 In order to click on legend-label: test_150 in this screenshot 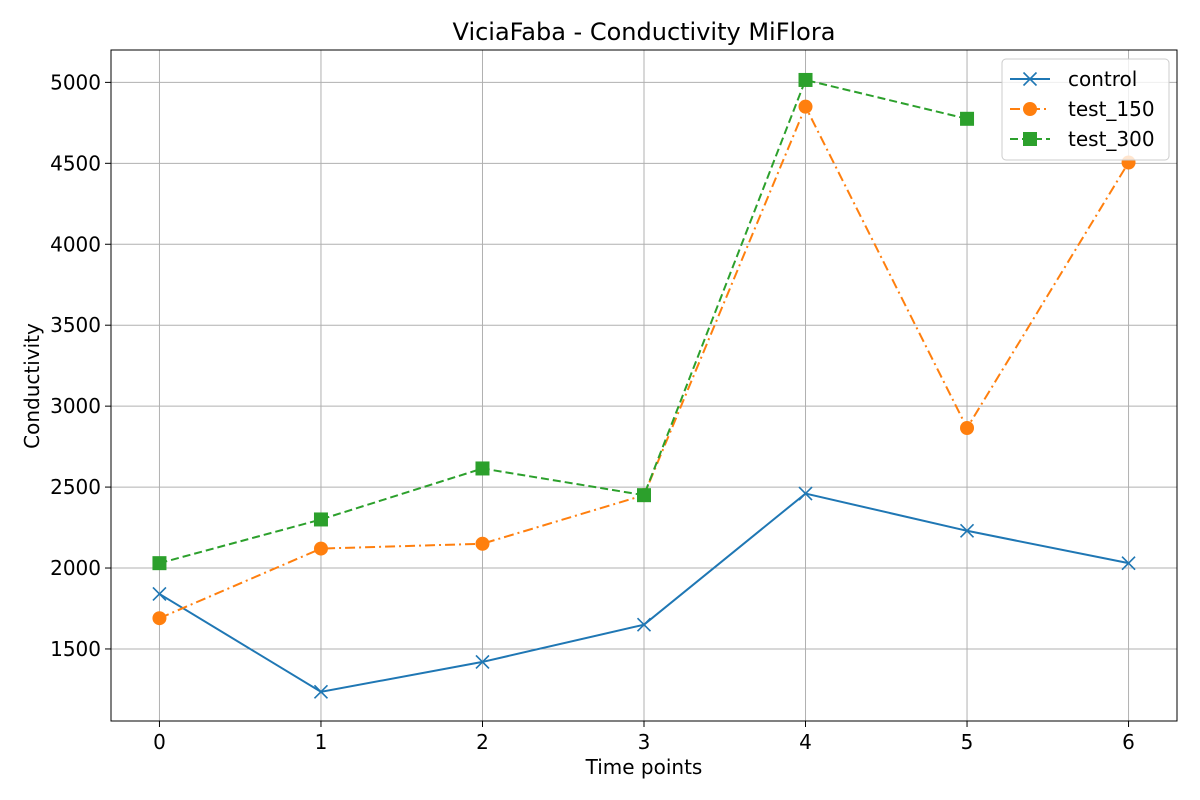, I will do `click(1111, 109)`.